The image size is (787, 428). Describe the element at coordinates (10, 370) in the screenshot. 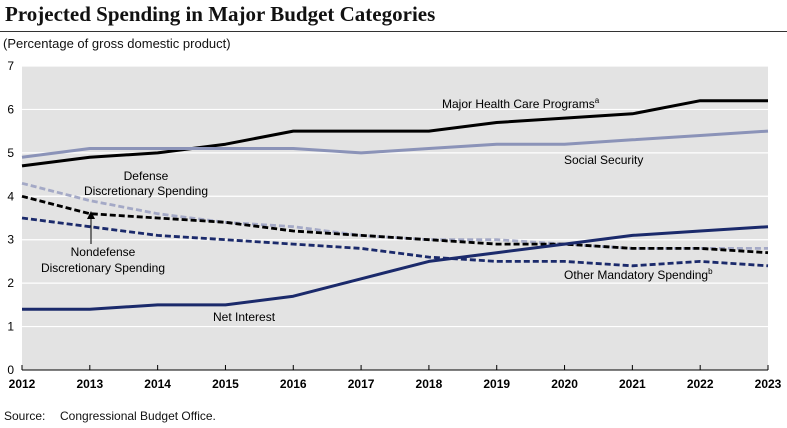

I see `y-tick-label: 0` at that location.